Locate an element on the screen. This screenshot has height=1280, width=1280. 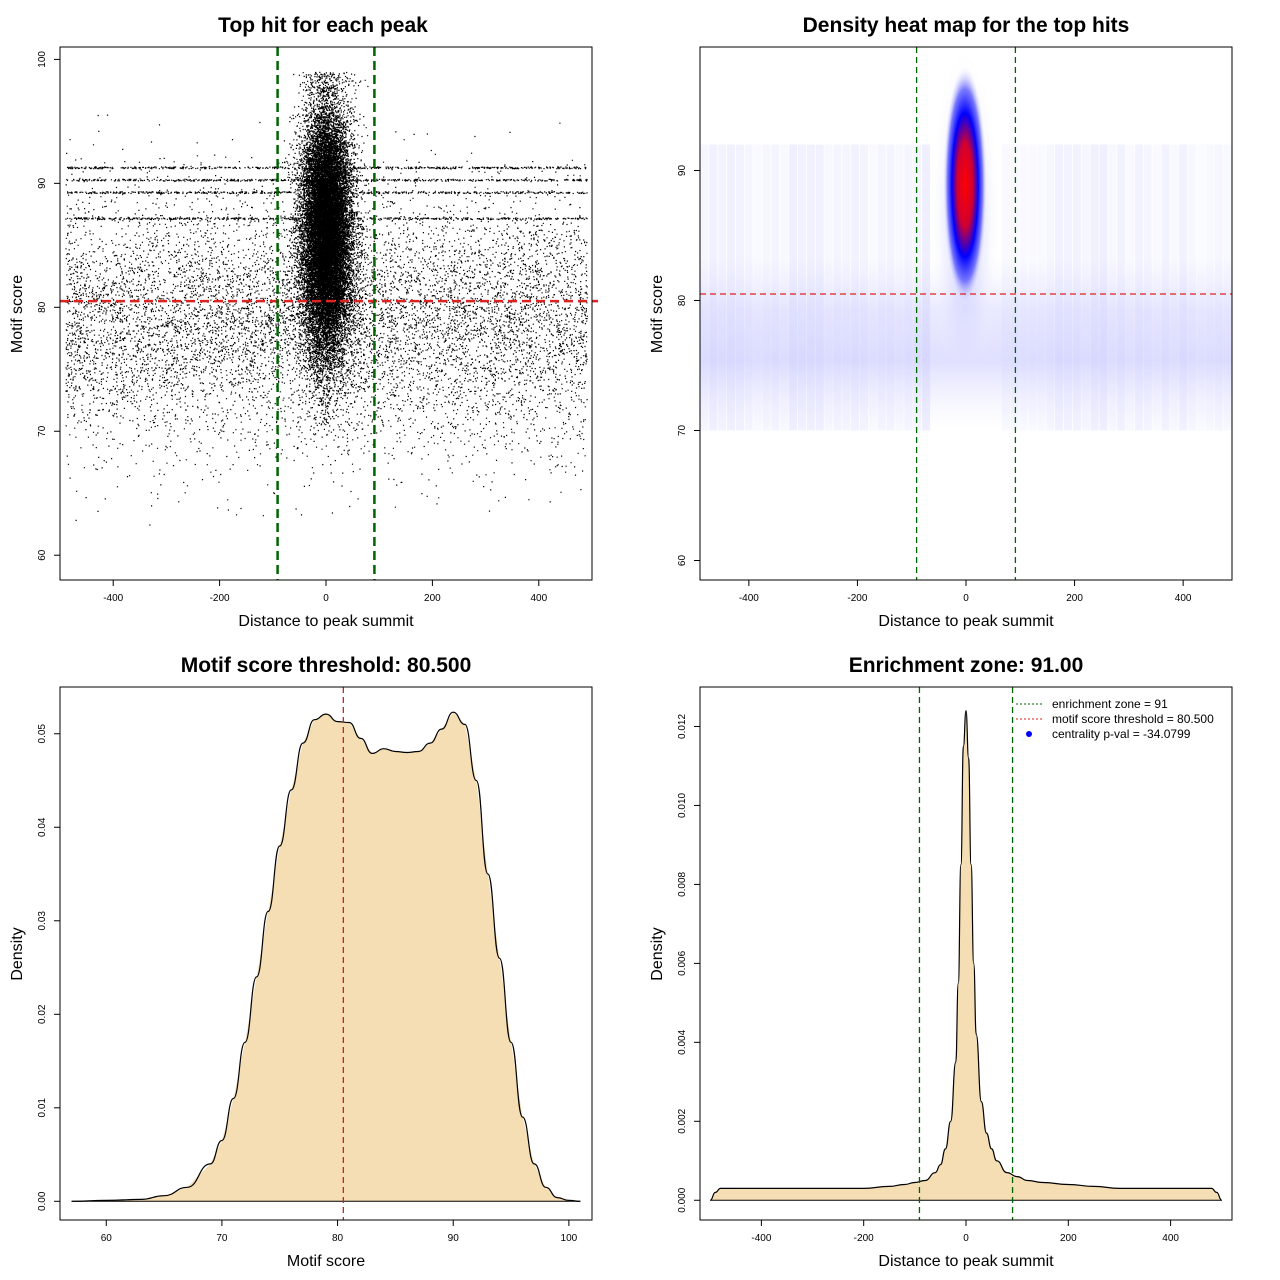
chart-title: Top hit for each peak is located at coordinates (323, 25).